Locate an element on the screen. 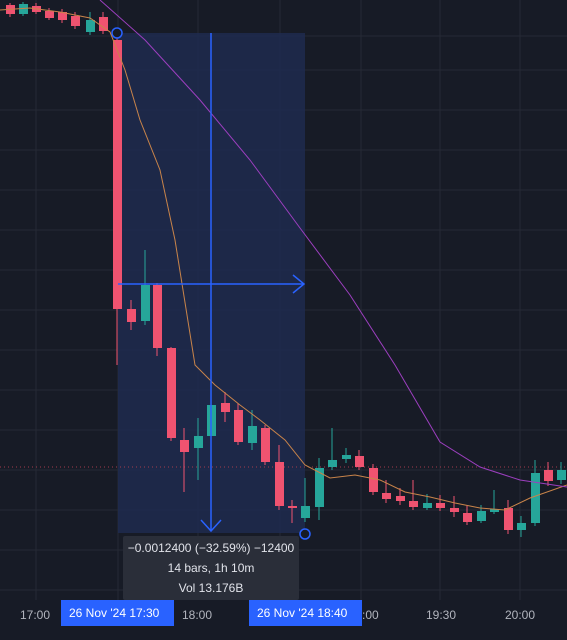 The image size is (567, 640). time-axis-tick: 20:00 is located at coordinates (520, 615).